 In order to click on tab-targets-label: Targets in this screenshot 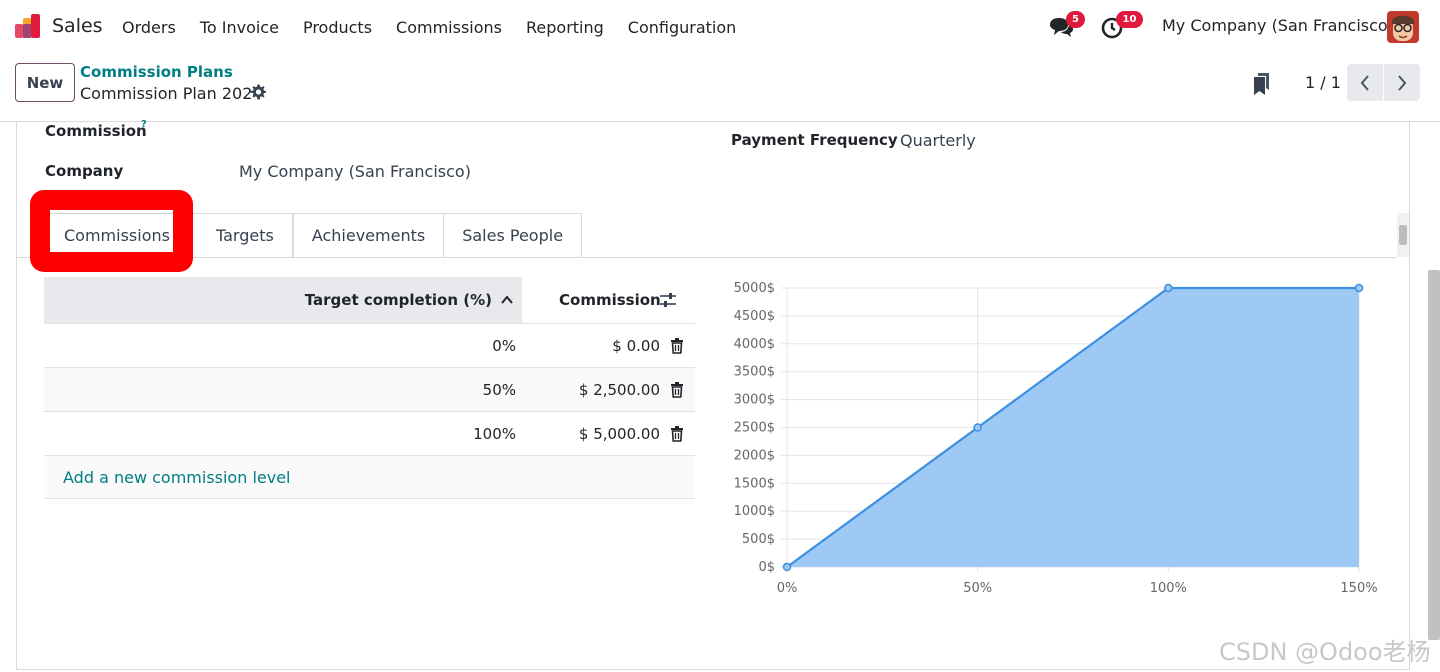, I will do `click(244, 235)`.